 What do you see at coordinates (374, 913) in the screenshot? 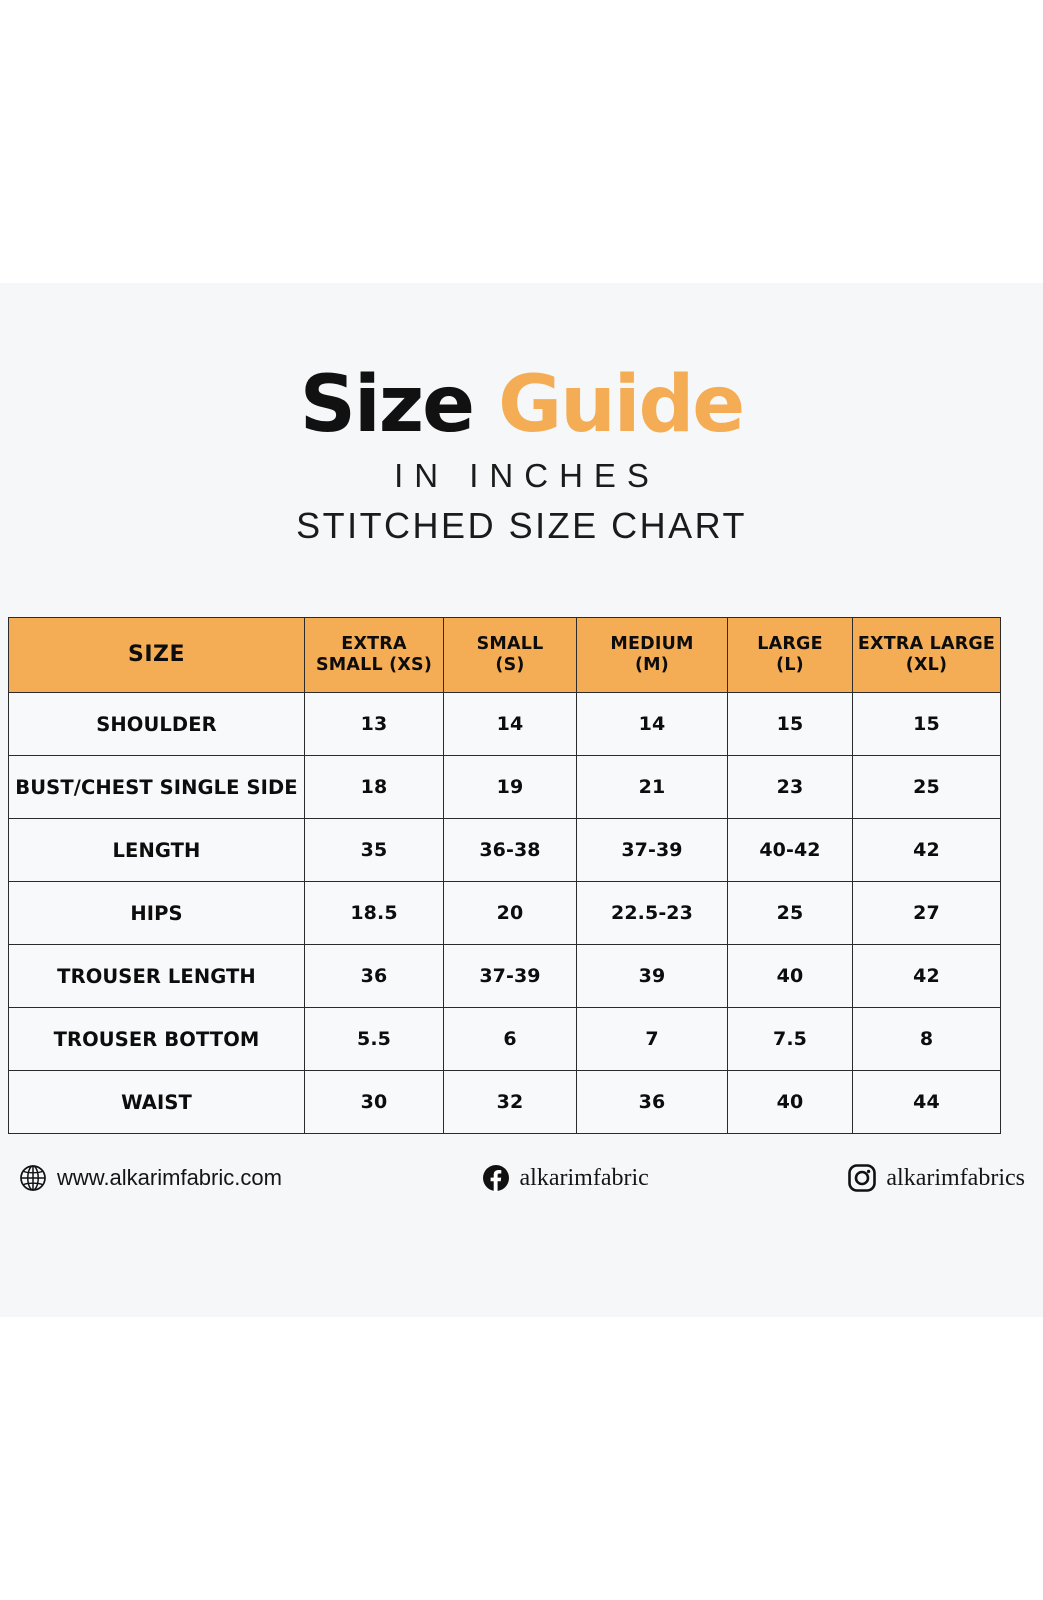
I see `cell-hips-xs: 18.5` at bounding box center [374, 913].